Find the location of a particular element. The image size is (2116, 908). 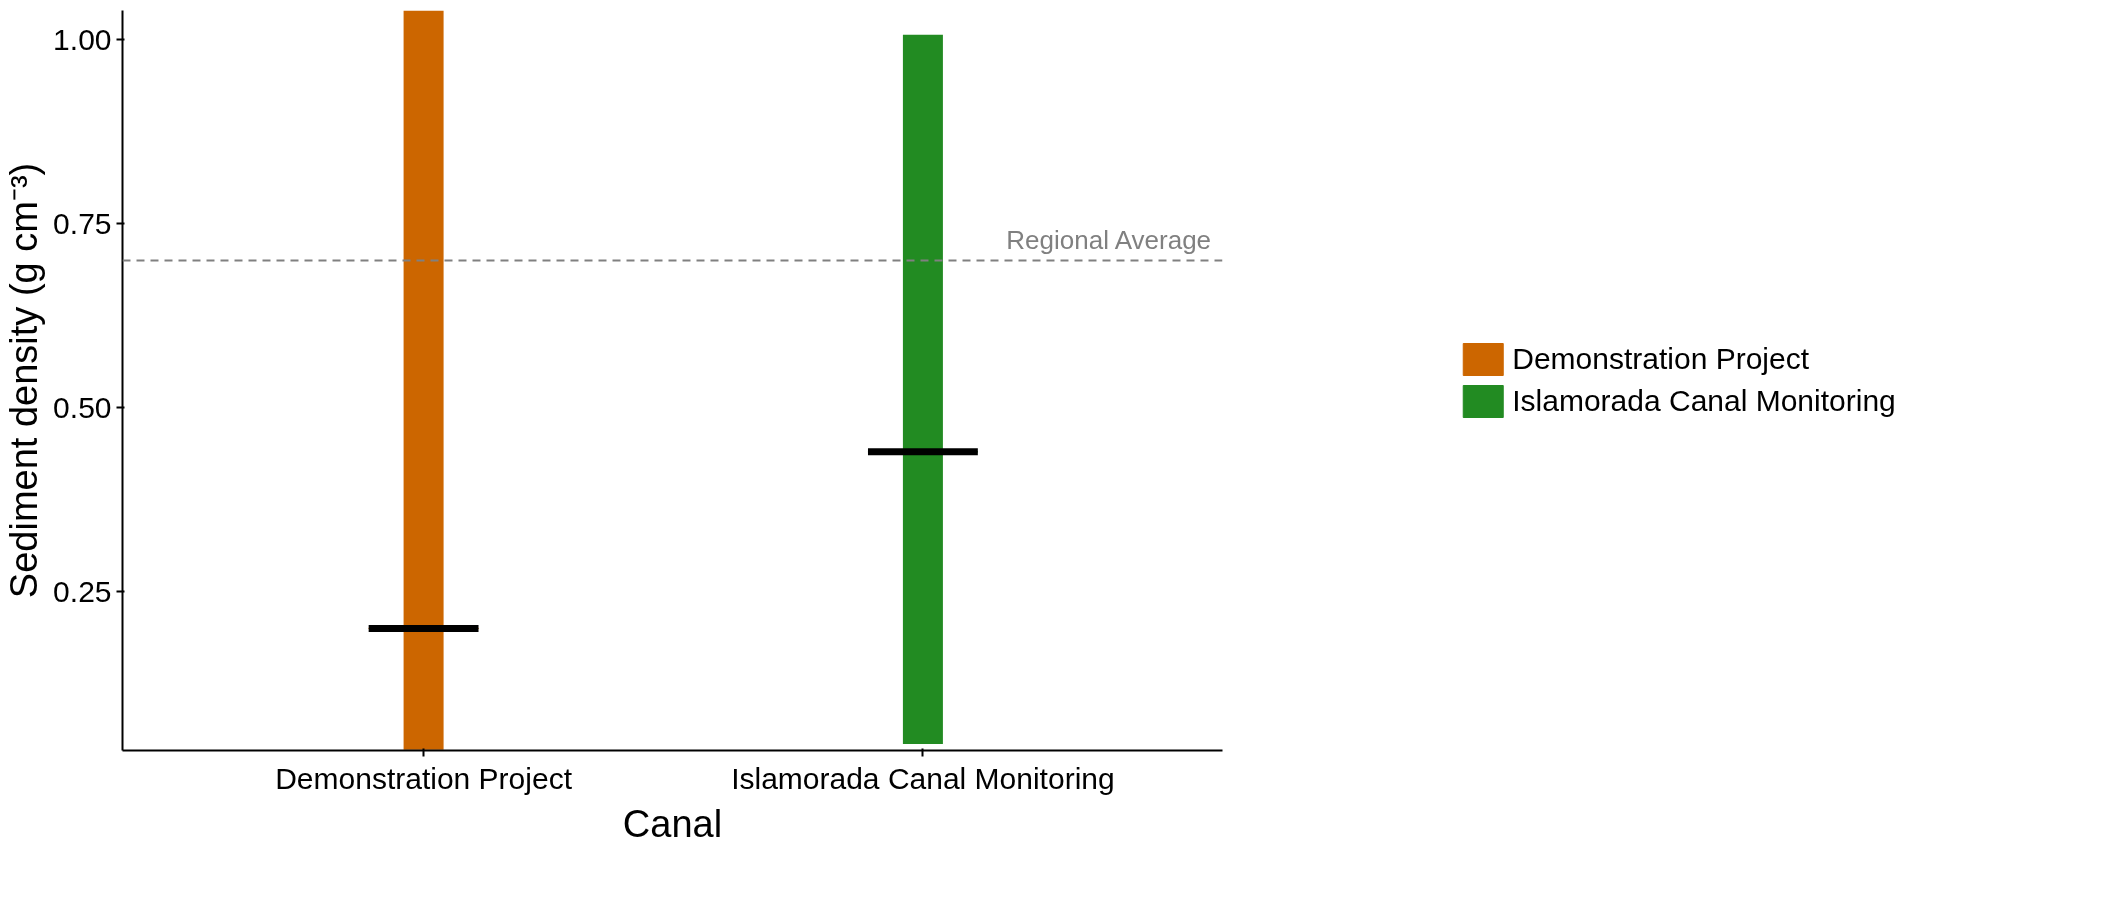

y-tick-label: 1.00 is located at coordinates (82, 39).